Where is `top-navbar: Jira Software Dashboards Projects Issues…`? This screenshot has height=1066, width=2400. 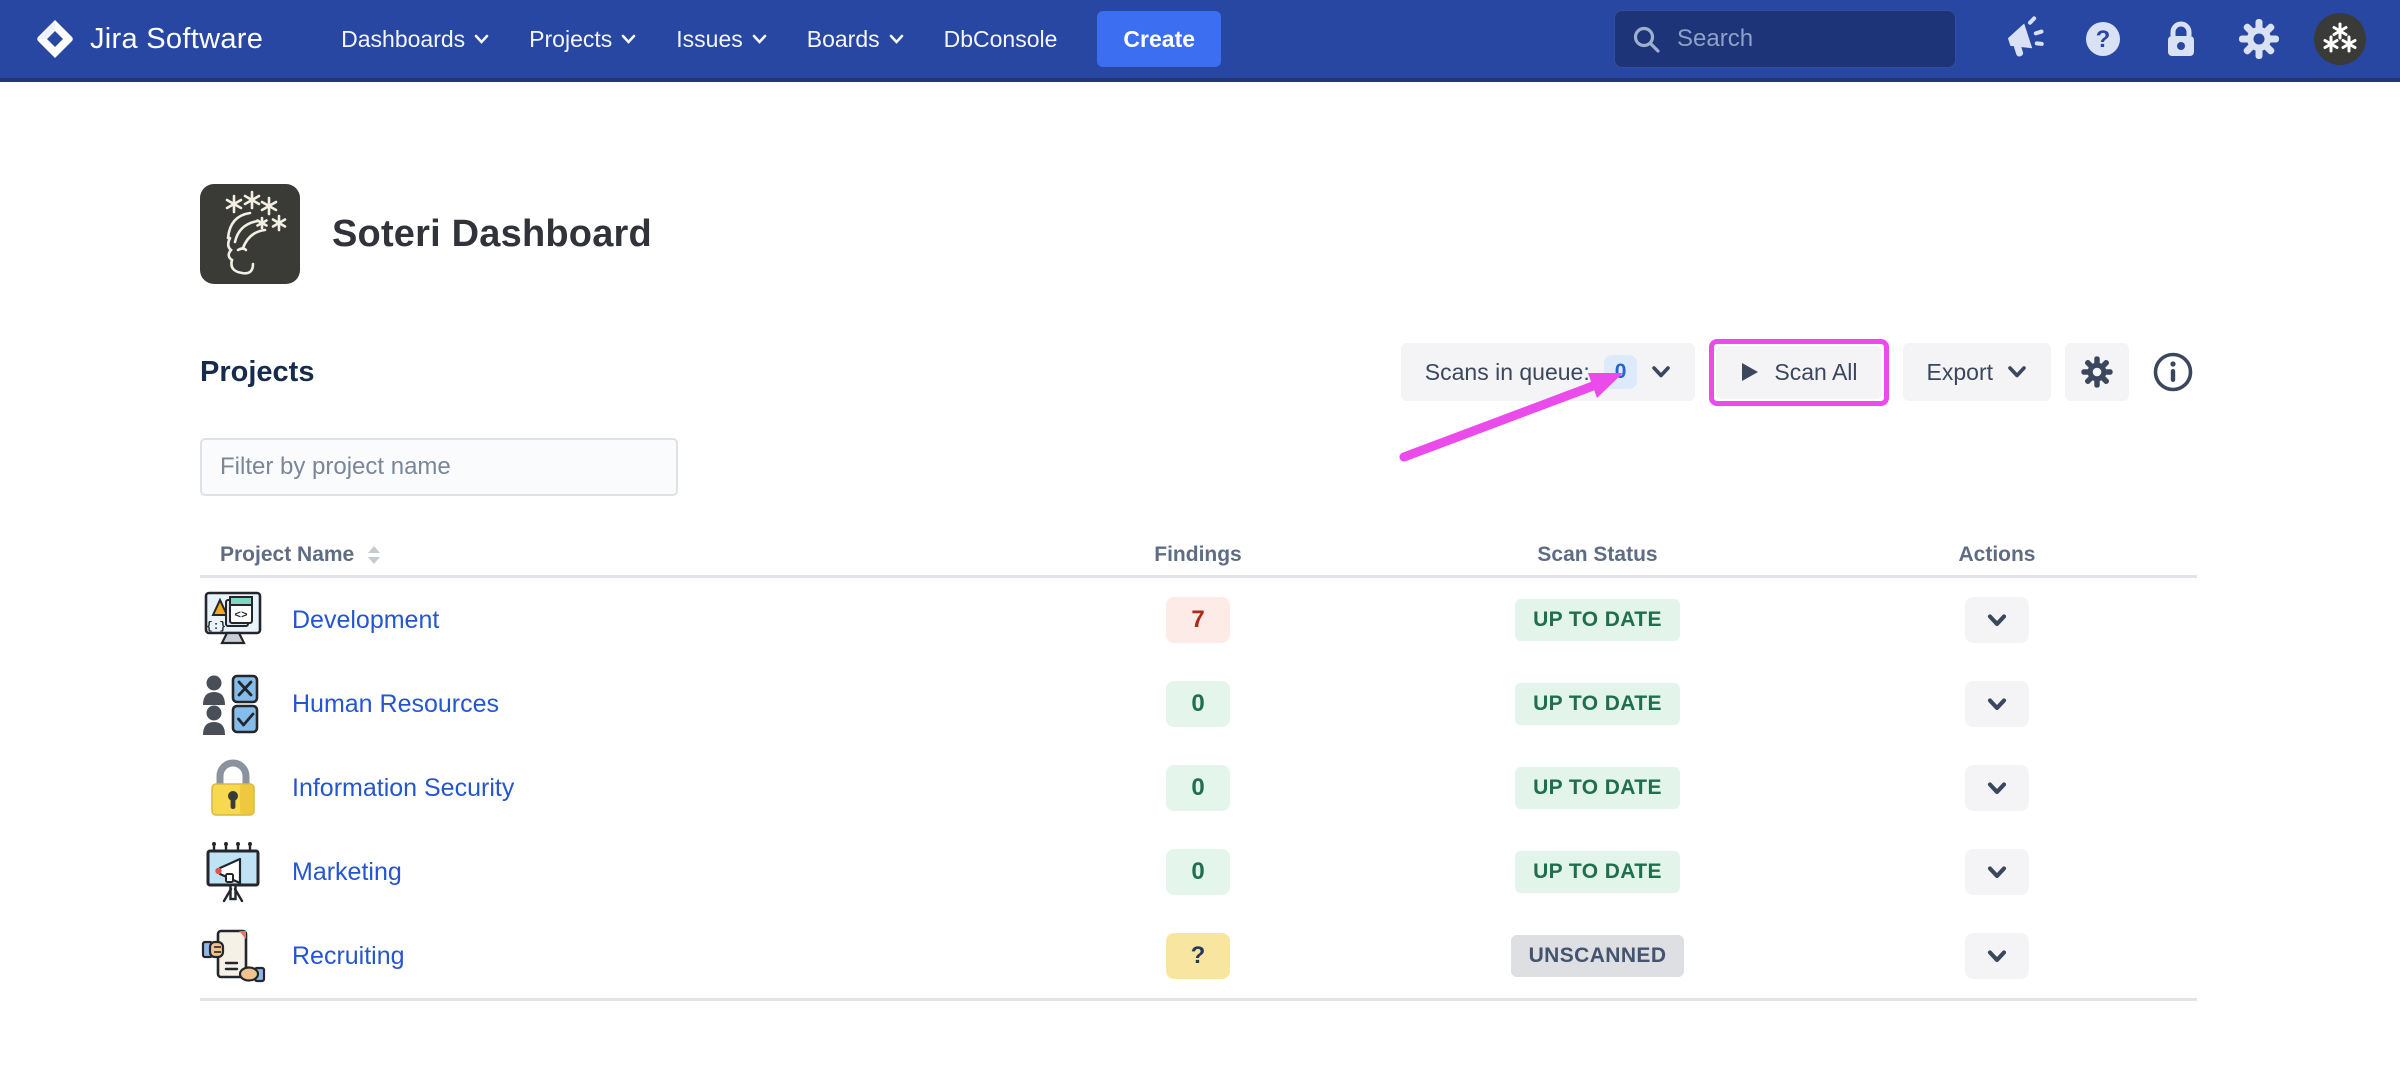
top-navbar: Jira Software Dashboards Projects Issues… is located at coordinates (1200, 41).